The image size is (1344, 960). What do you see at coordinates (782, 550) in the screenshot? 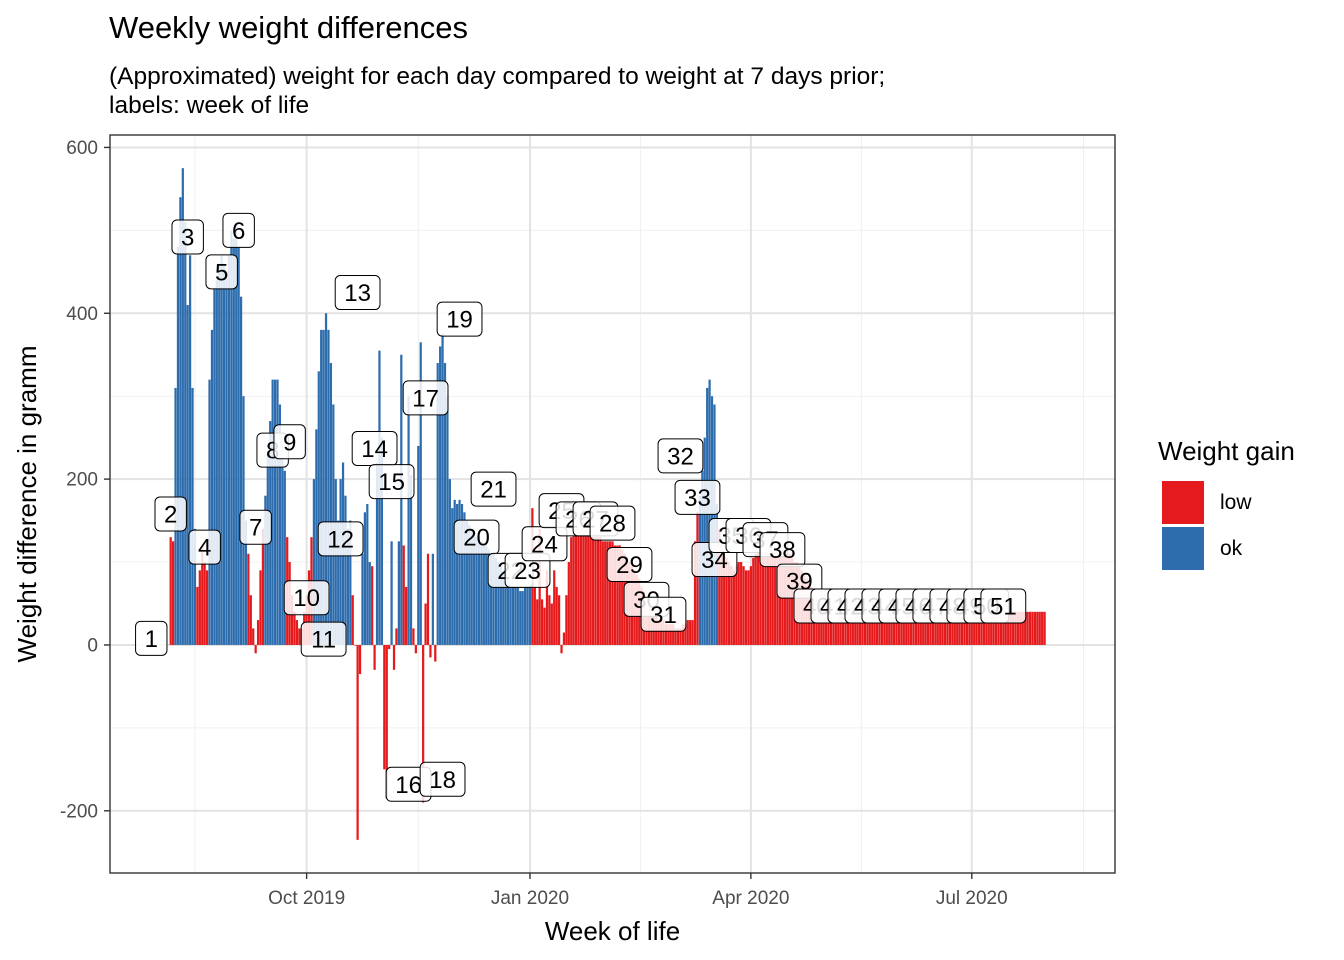
I see `week-label: 38` at bounding box center [782, 550].